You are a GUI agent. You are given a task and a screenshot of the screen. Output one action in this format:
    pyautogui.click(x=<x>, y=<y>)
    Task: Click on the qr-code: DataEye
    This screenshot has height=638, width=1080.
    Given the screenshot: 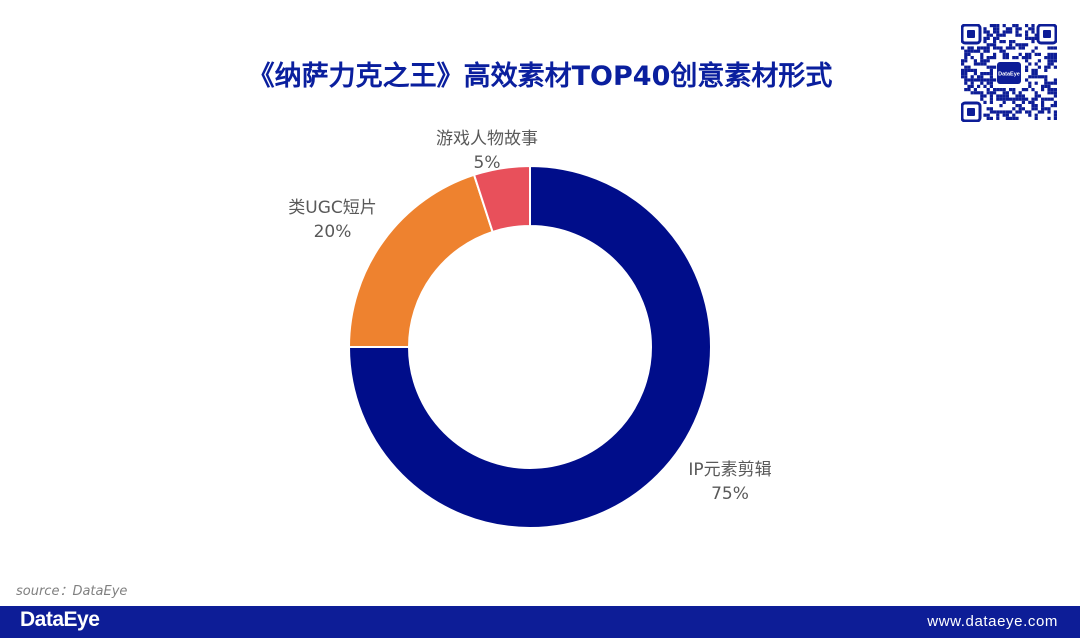 What is the action you would take?
    pyautogui.click(x=1009, y=73)
    